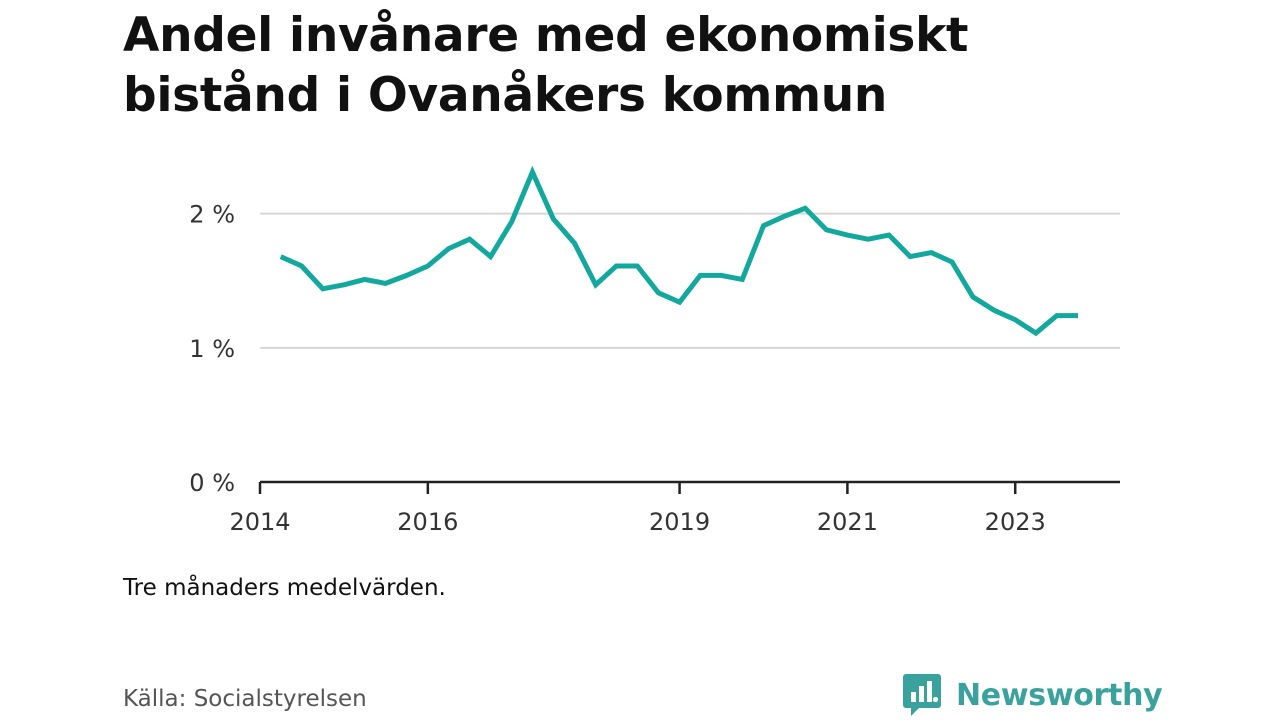 This screenshot has height=720, width=1280. Describe the element at coordinates (922, 695) in the screenshot. I see `bar-chart-speech-bubble-icon` at that location.